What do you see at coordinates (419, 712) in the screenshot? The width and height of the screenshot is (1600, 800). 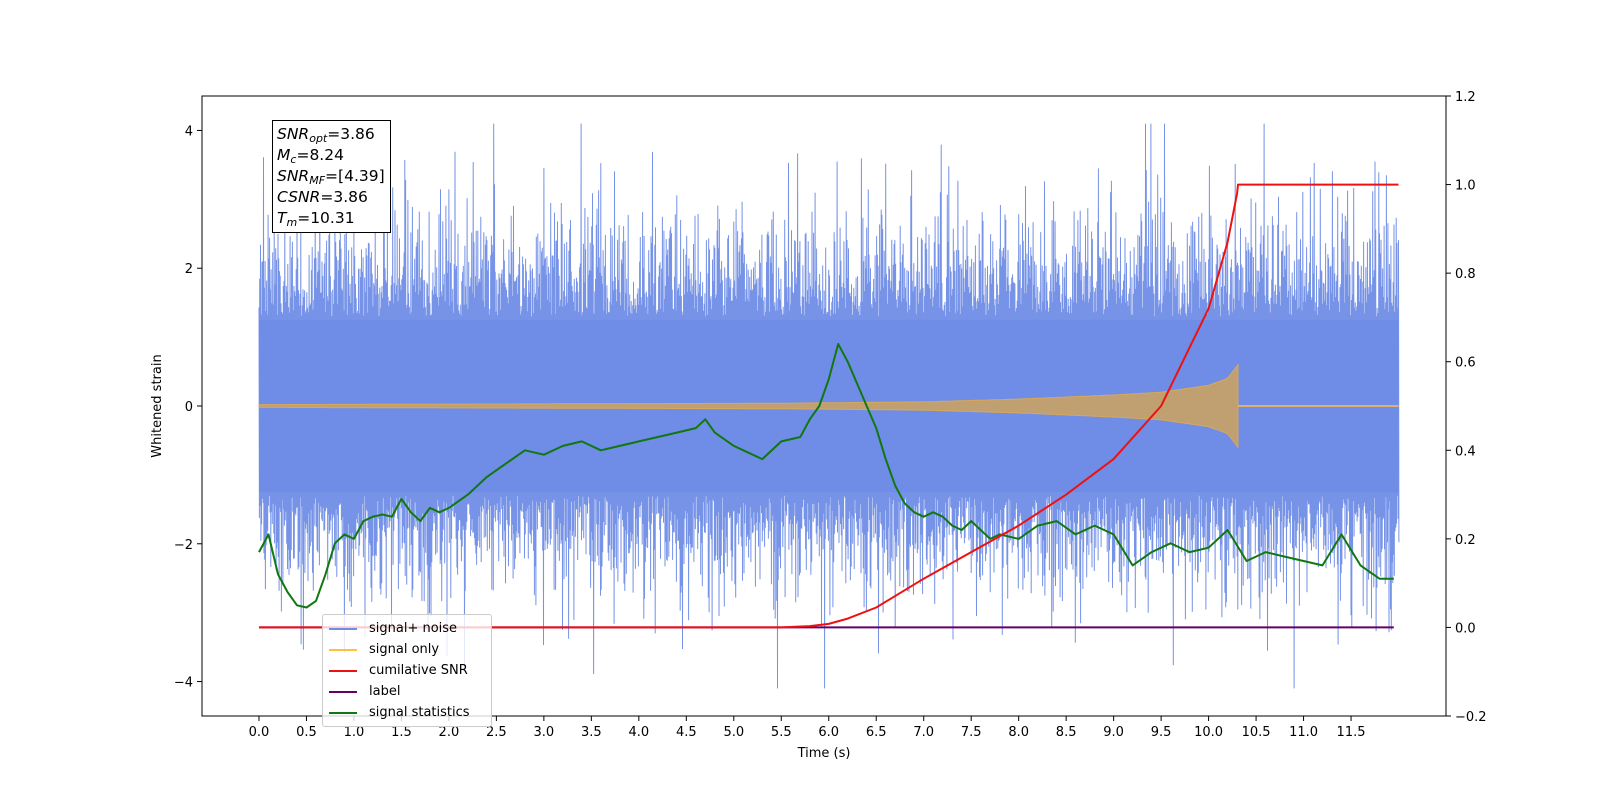 I see `legend-label: signal statistics` at bounding box center [419, 712].